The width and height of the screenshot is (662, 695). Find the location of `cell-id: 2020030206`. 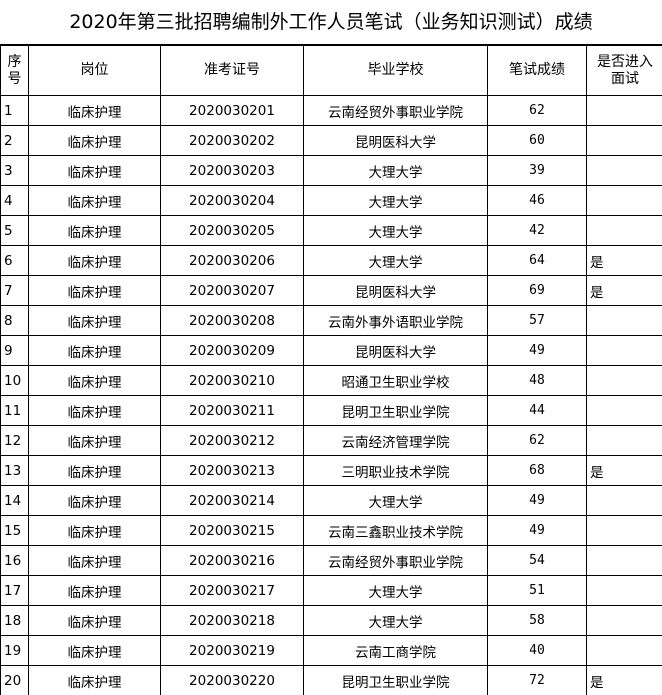

cell-id: 2020030206 is located at coordinates (232, 260).